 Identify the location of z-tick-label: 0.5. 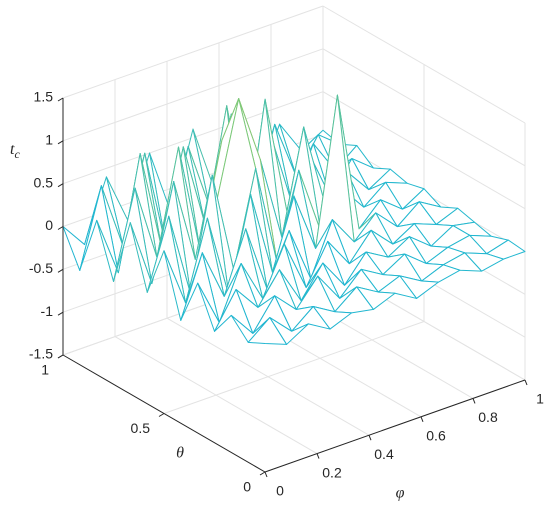
(44, 182).